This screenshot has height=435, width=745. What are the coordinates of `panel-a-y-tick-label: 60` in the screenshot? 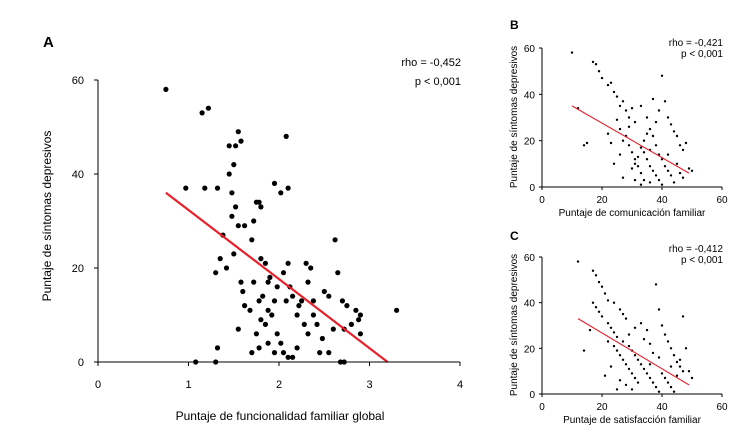 It's located at (78, 81).